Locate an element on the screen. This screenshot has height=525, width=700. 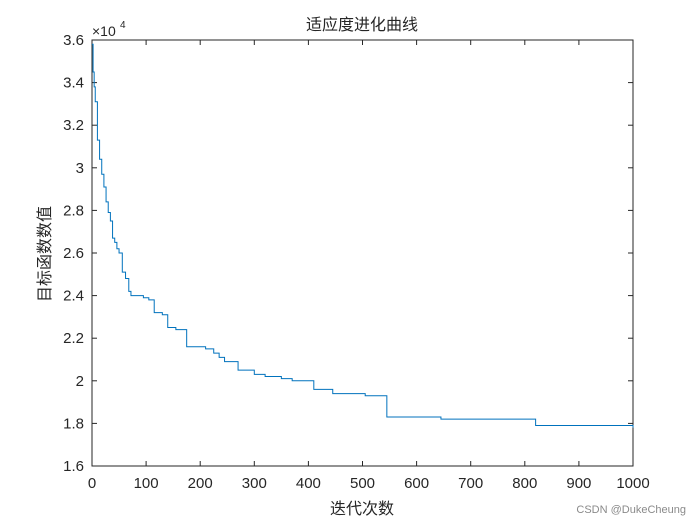
y-tick-label: 2.6 is located at coordinates (73, 253).